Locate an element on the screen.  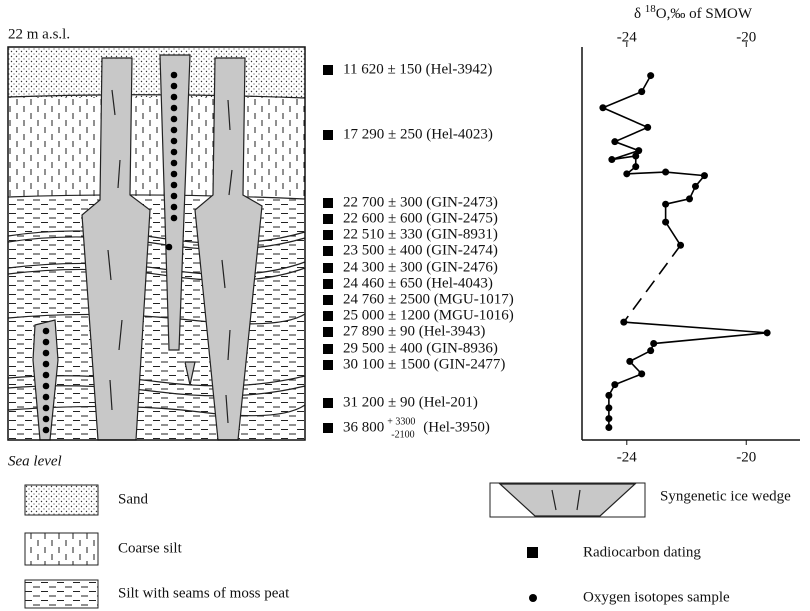
date-label: 25 000 ± 1200 (MGU-1016) is located at coordinates (428, 315).